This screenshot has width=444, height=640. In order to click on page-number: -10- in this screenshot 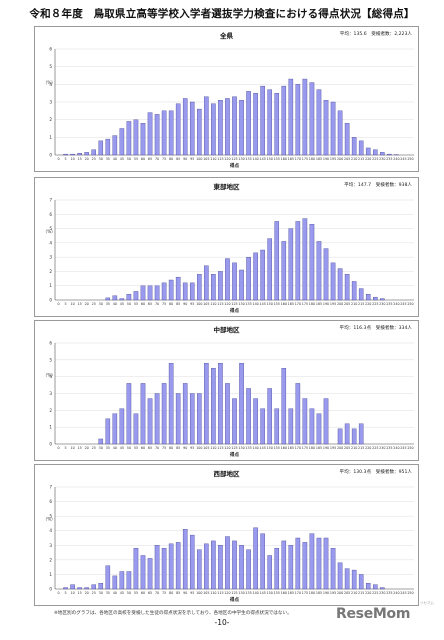, I will do `click(222, 622)`.